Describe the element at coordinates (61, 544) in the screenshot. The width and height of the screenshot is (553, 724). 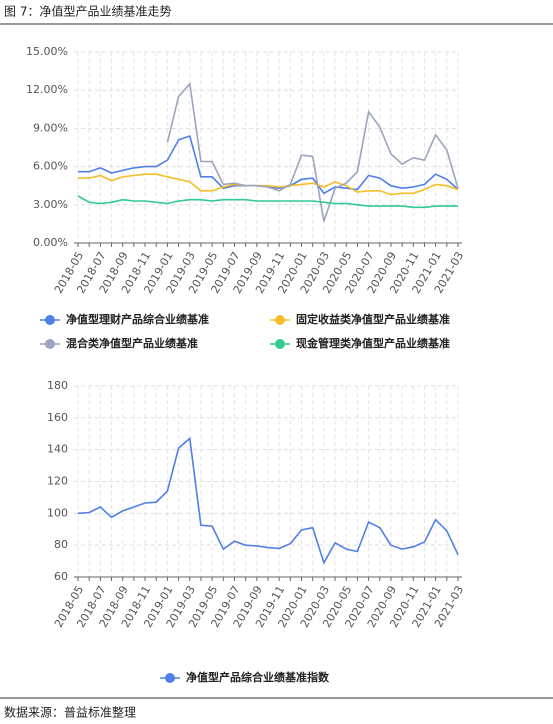
I see `y-tick-label: 80` at that location.